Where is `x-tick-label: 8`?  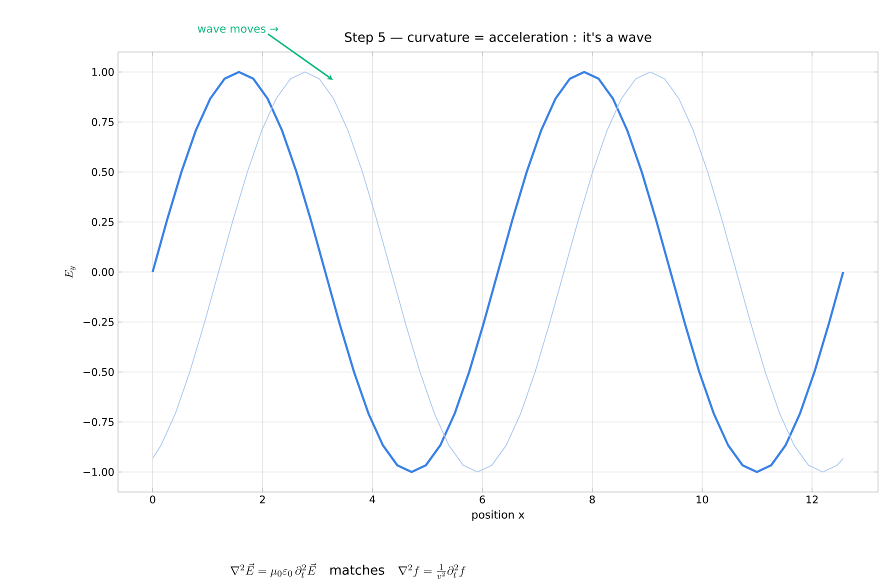 x-tick-label: 8 is located at coordinates (592, 500).